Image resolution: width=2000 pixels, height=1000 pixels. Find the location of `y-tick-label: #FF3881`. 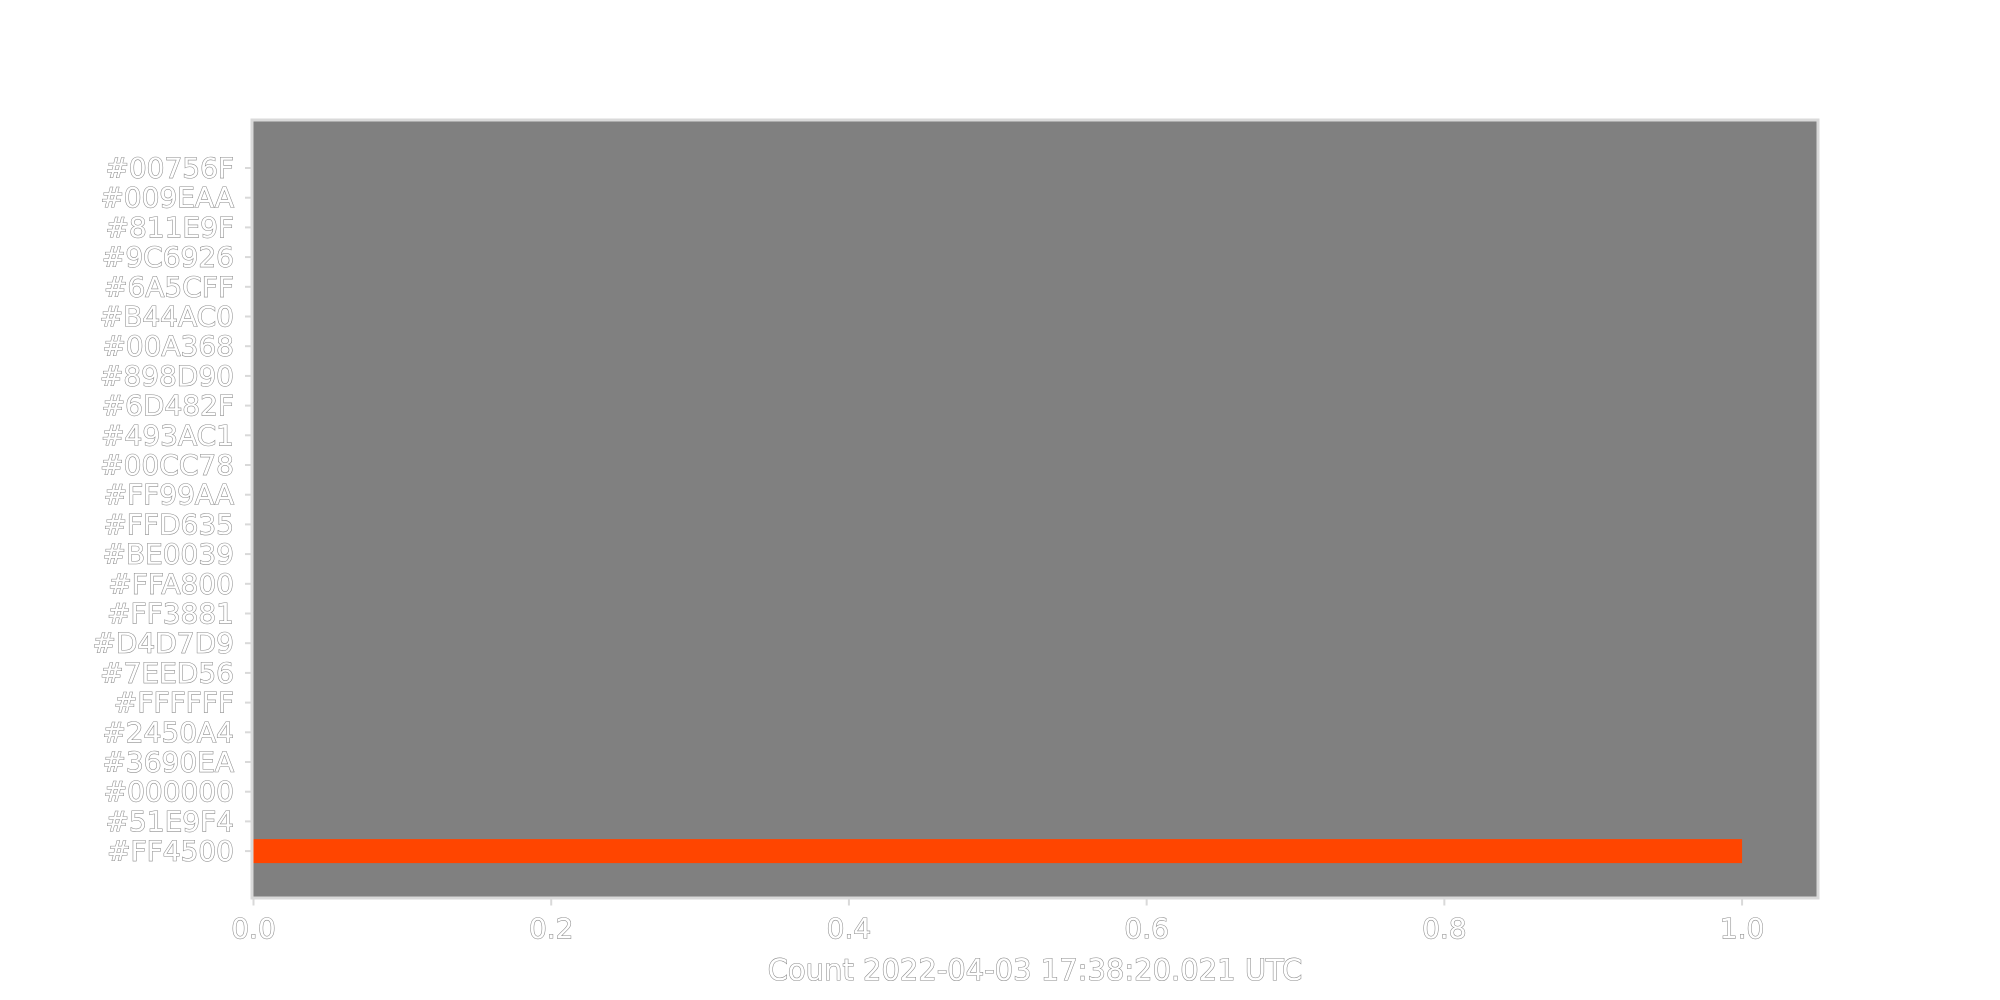

y-tick-label: #FF3881 is located at coordinates (170, 613).